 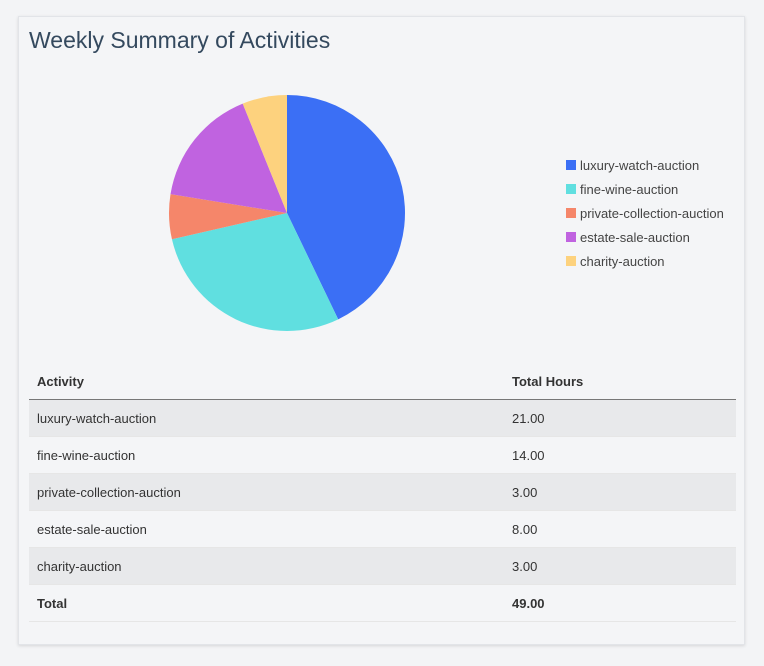 What do you see at coordinates (266, 381) in the screenshot?
I see `header-activity: Activity` at bounding box center [266, 381].